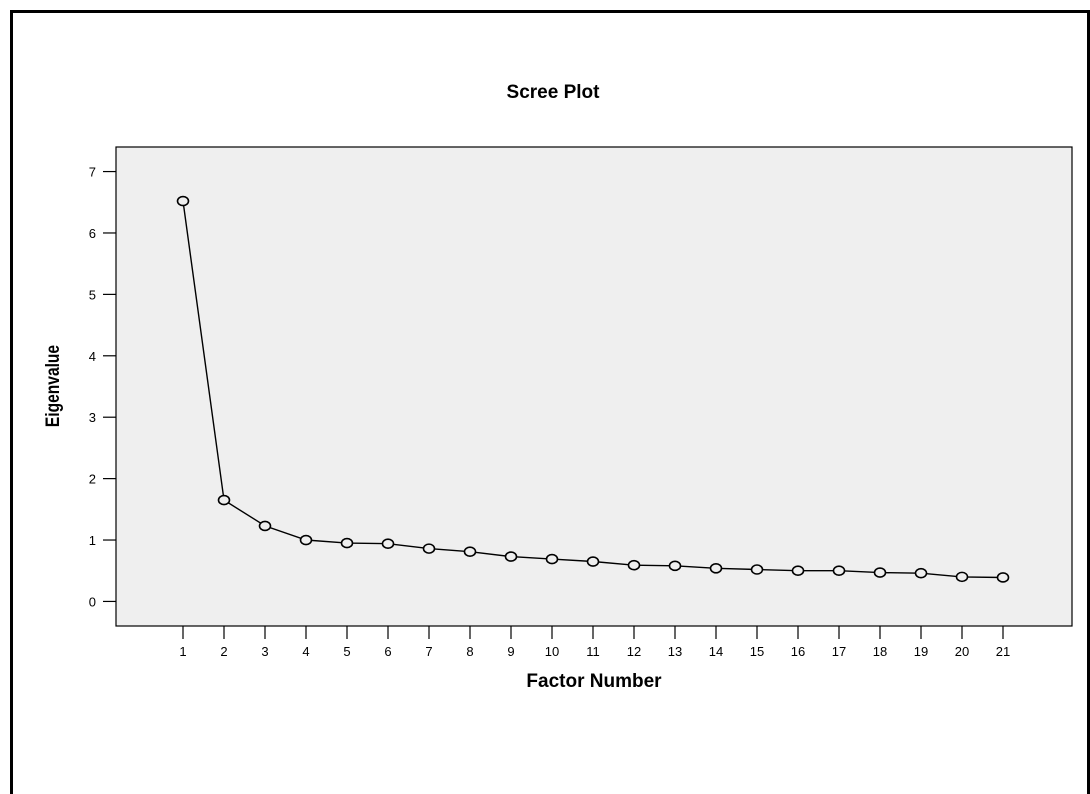  What do you see at coordinates (92, 417) in the screenshot?
I see `y-tick-label: 3` at bounding box center [92, 417].